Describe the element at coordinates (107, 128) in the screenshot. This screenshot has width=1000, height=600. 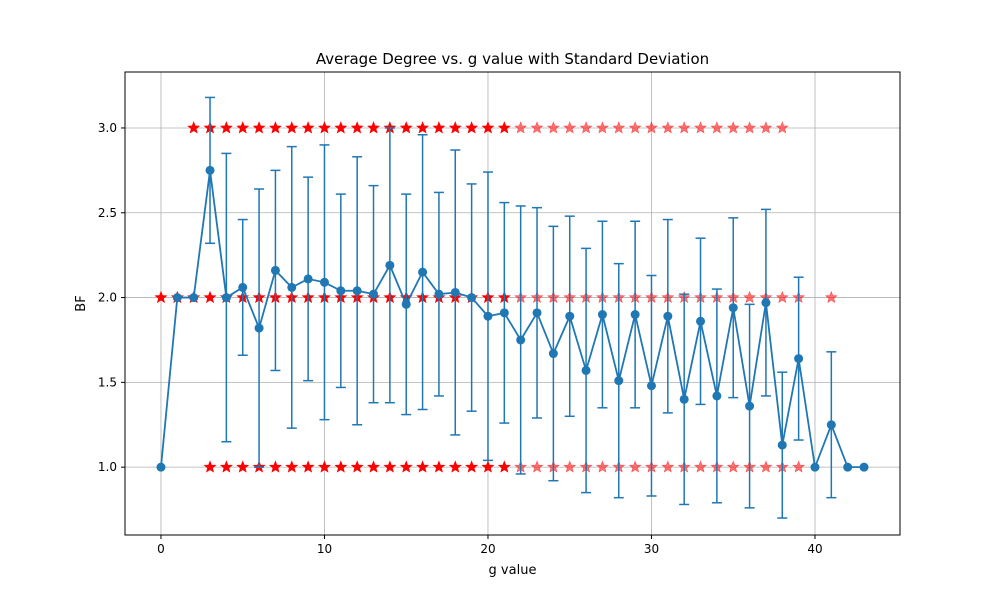
I see `y-tick-label: 3.0` at that location.